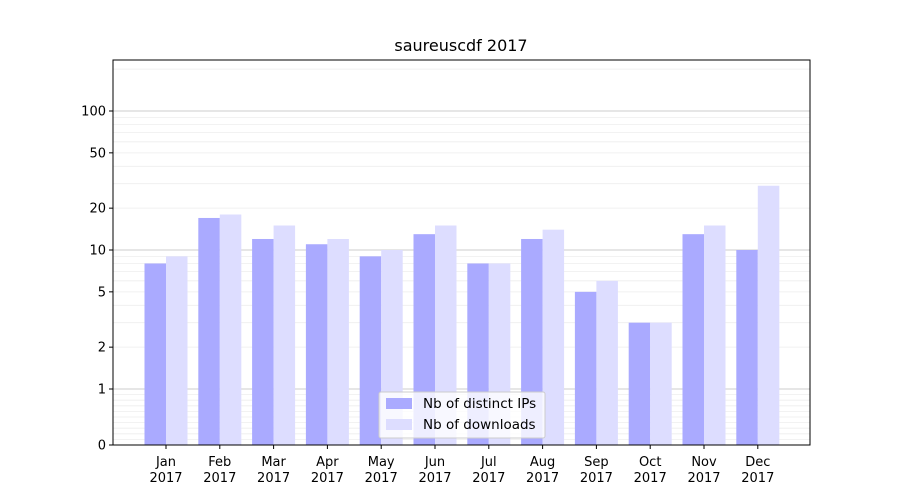  Describe the element at coordinates (542, 462) in the screenshot. I see `x-tick-label-month: Aug` at that location.